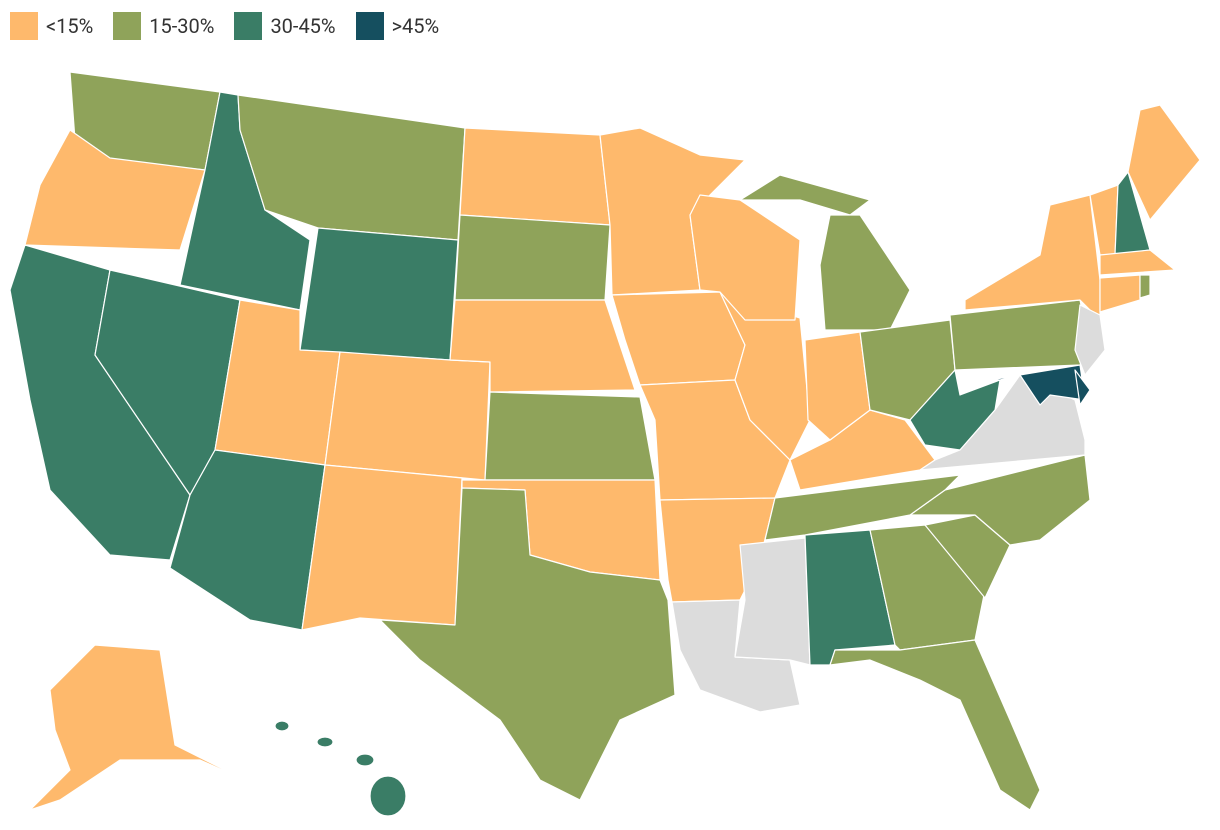 Image resolution: width=1220 pixels, height=830 pixels. I want to click on legend: <15% 15-30% 30-45% >45%, so click(224, 26).